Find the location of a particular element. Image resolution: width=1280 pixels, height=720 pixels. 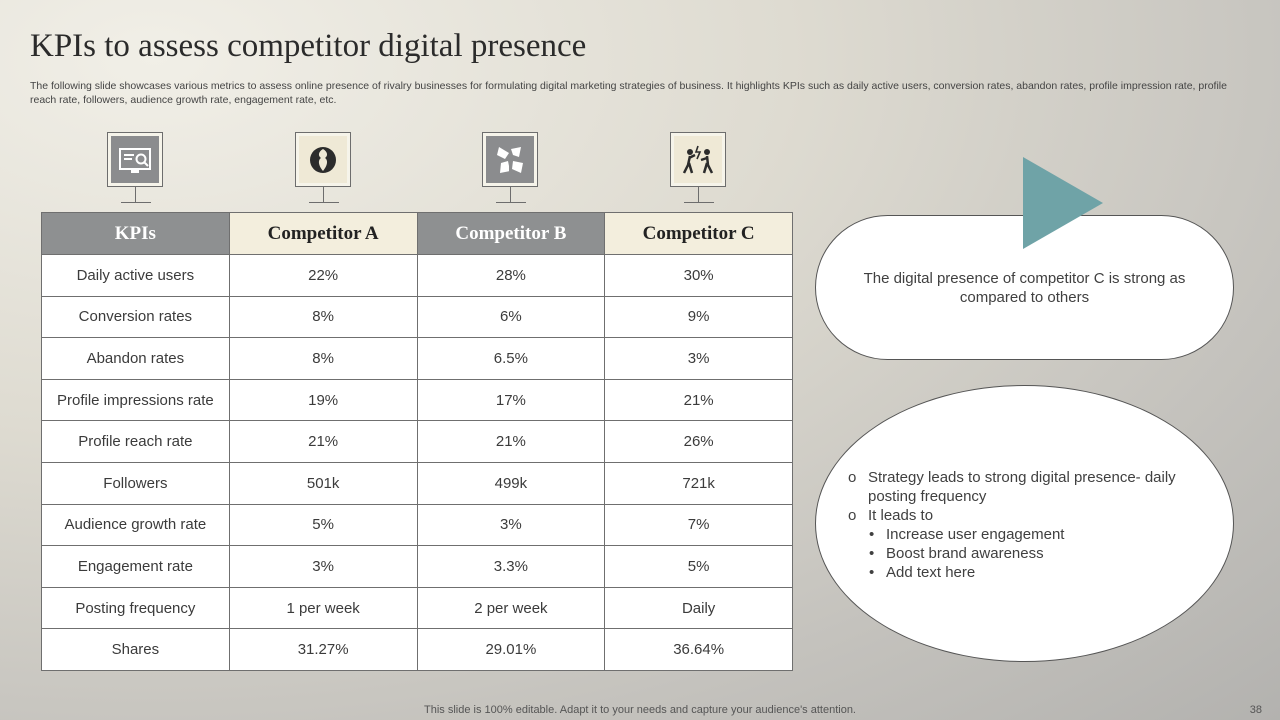

competitor-c-cell: 5% is located at coordinates (698, 566).